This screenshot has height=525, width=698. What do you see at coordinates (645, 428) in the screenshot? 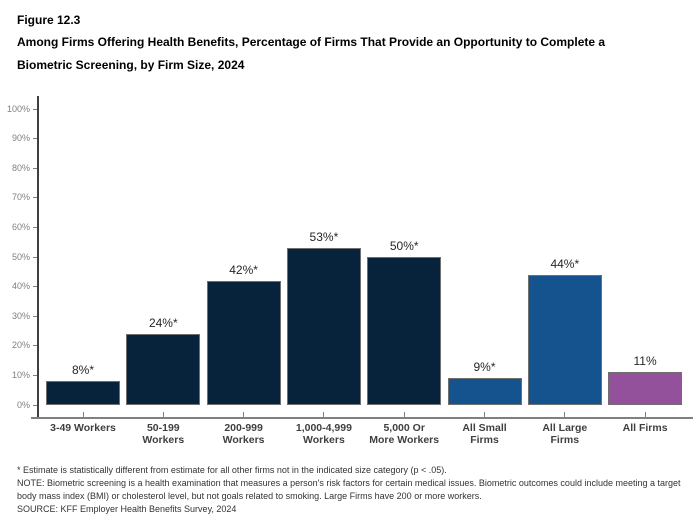
I see `x-axis-label-all-firms: All Firms` at bounding box center [645, 428].